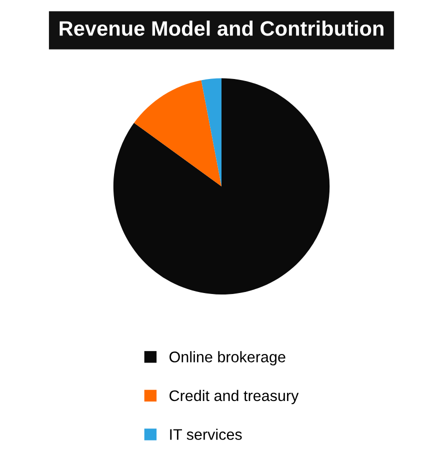 Image resolution: width=443 pixels, height=466 pixels. Describe the element at coordinates (206, 434) in the screenshot. I see `legend-label: IT services` at that location.